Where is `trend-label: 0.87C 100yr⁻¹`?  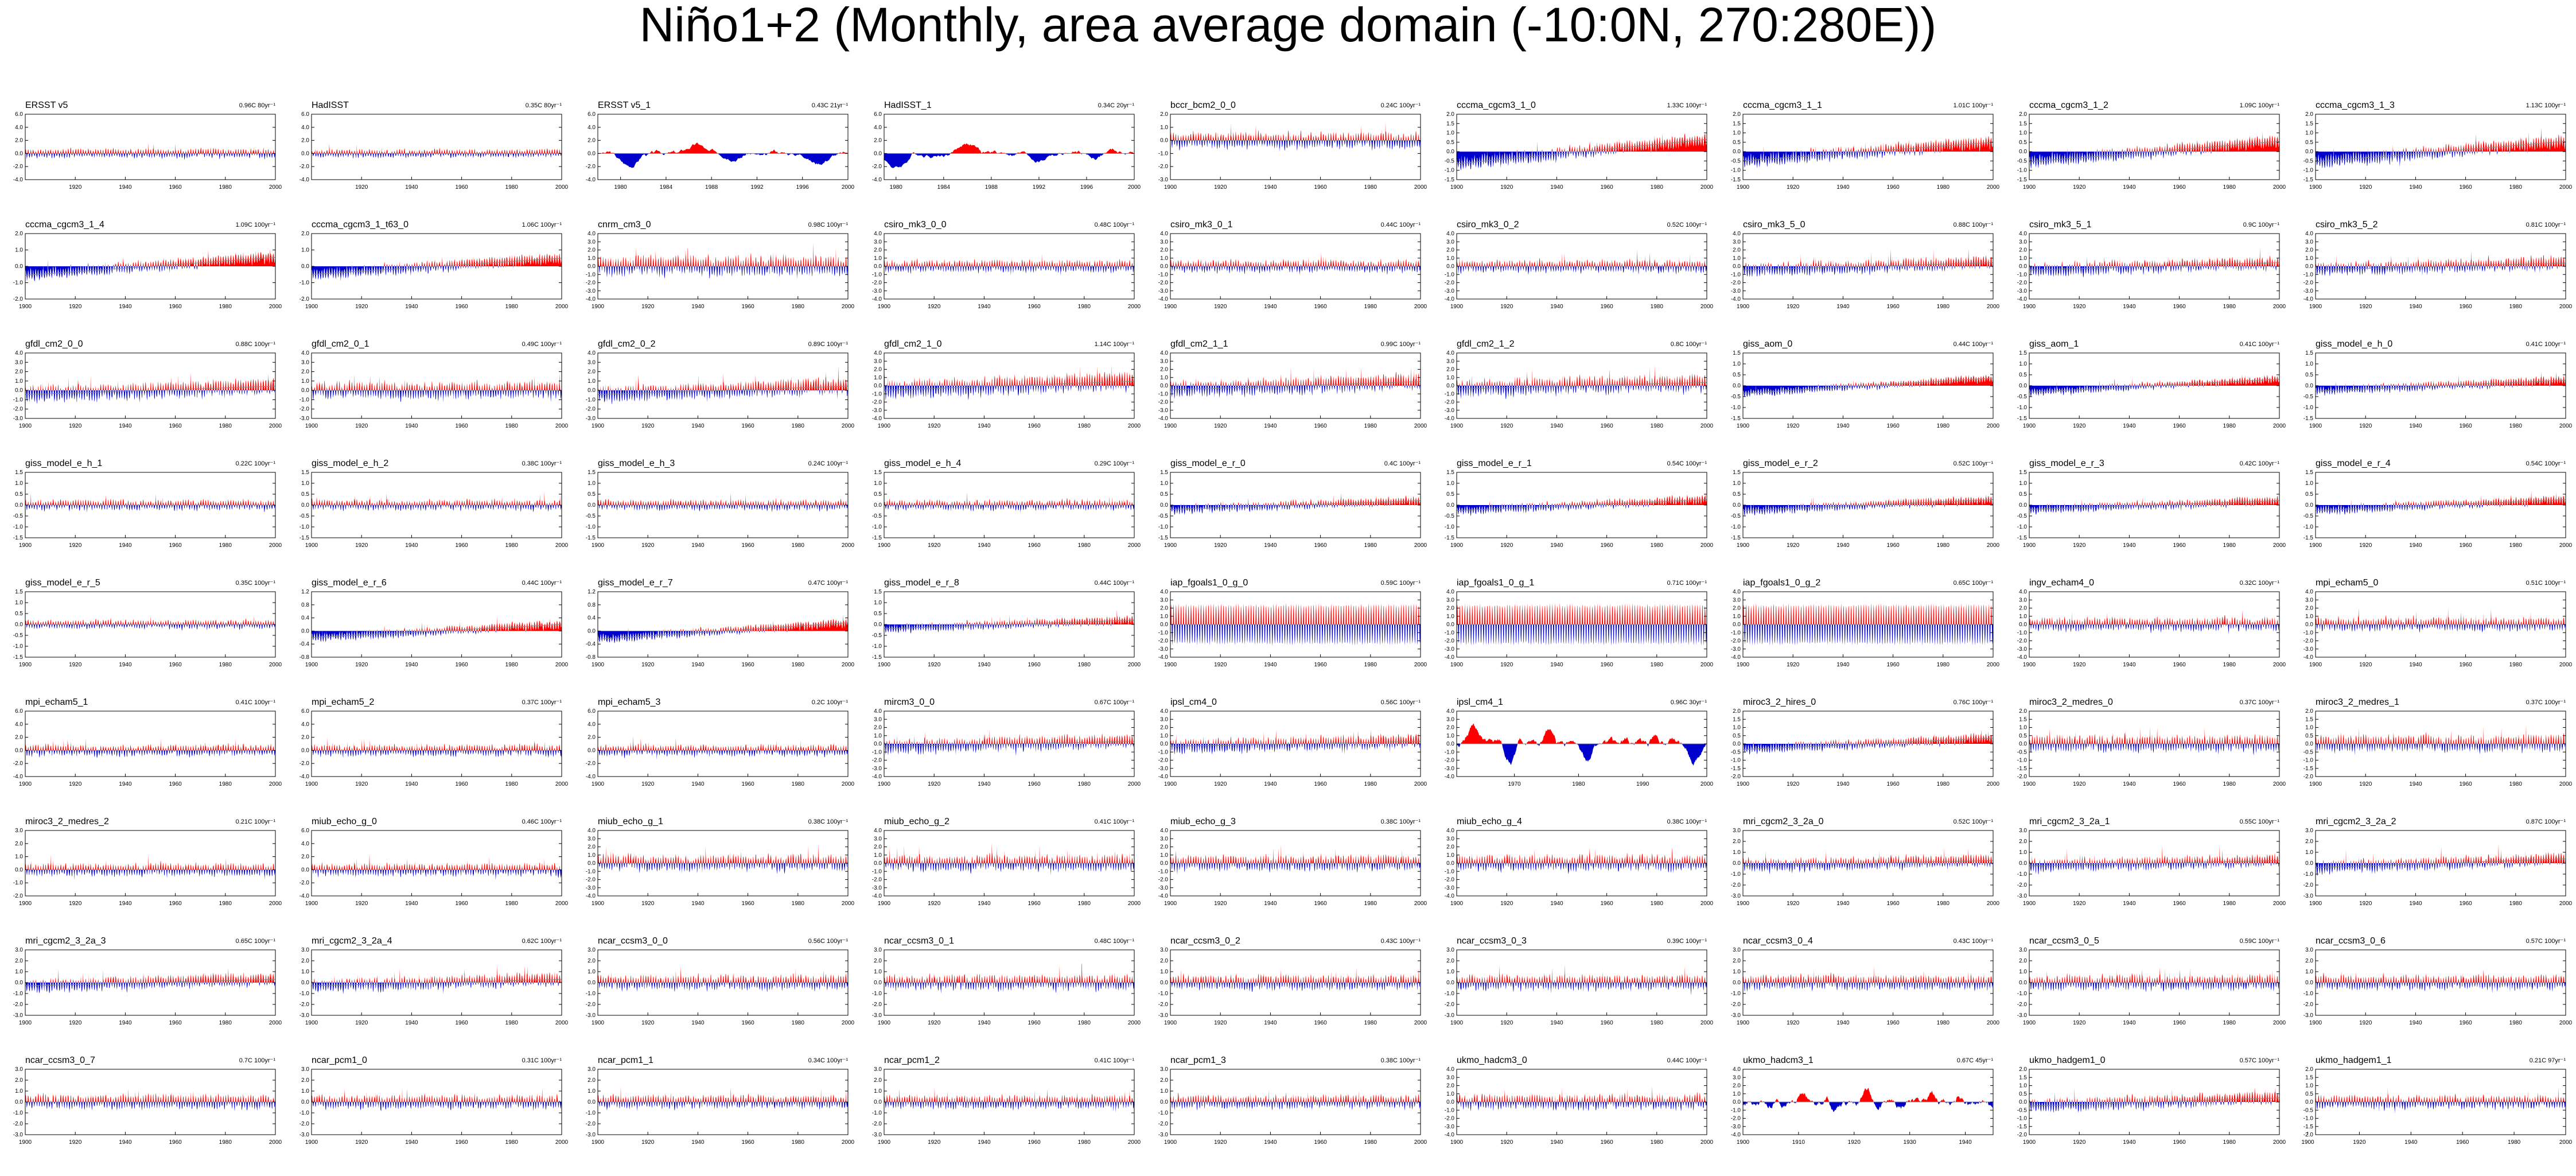
trend-label: 0.87C 100yr⁻¹ is located at coordinates (2546, 821).